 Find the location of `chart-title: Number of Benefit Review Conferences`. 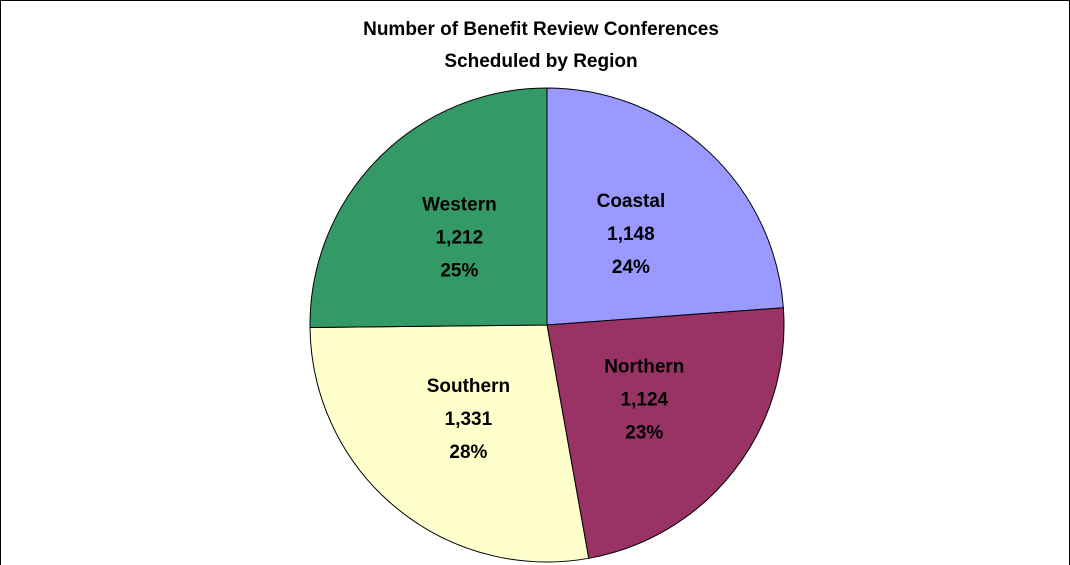

chart-title: Number of Benefit Review Conferences is located at coordinates (541, 29).